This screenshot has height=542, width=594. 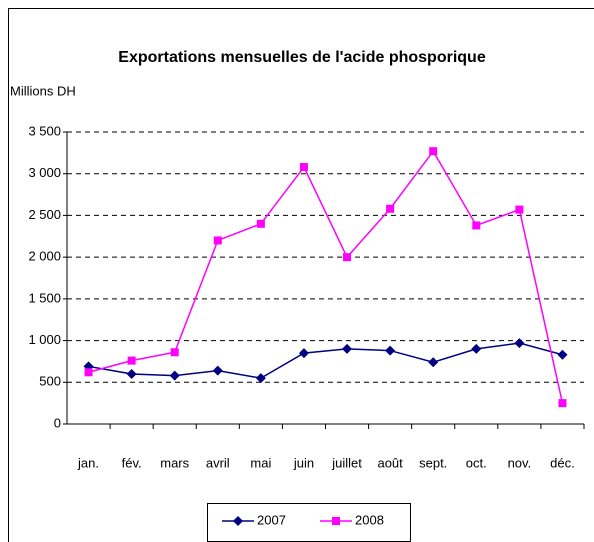 What do you see at coordinates (57, 422) in the screenshot?
I see `y-tick-label: 0` at bounding box center [57, 422].